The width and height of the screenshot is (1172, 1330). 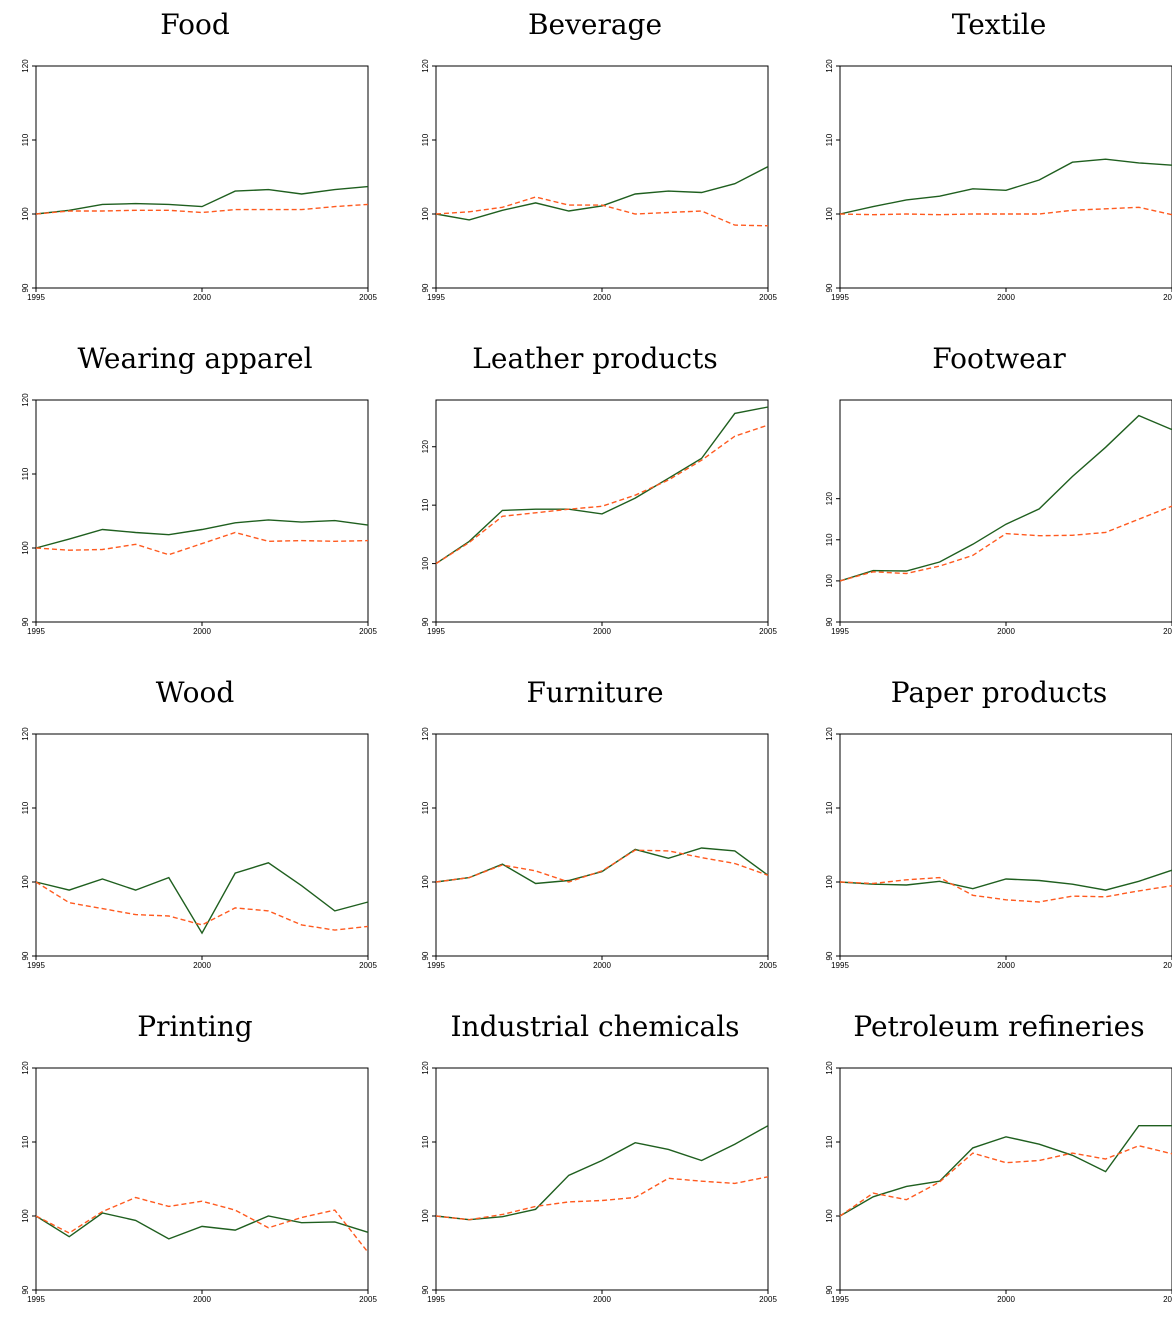 What do you see at coordinates (195, 692) in the screenshot?
I see `chart-title: Wood` at bounding box center [195, 692].